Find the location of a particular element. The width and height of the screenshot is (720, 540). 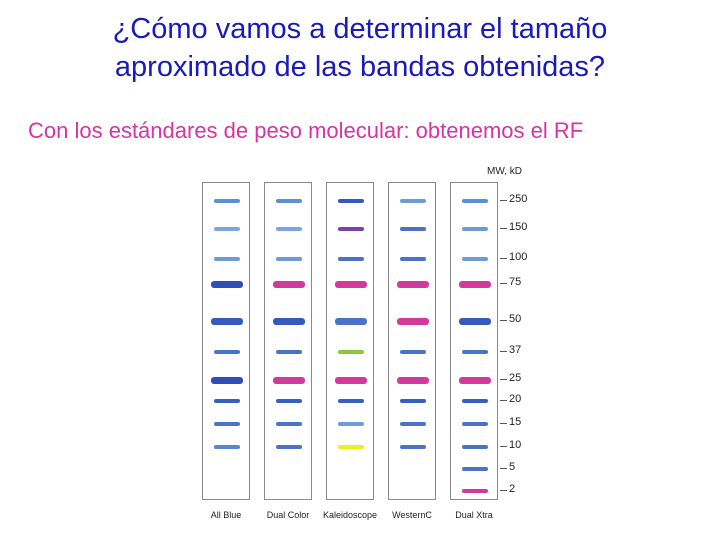

mw-label: 37 is located at coordinates (515, 350).